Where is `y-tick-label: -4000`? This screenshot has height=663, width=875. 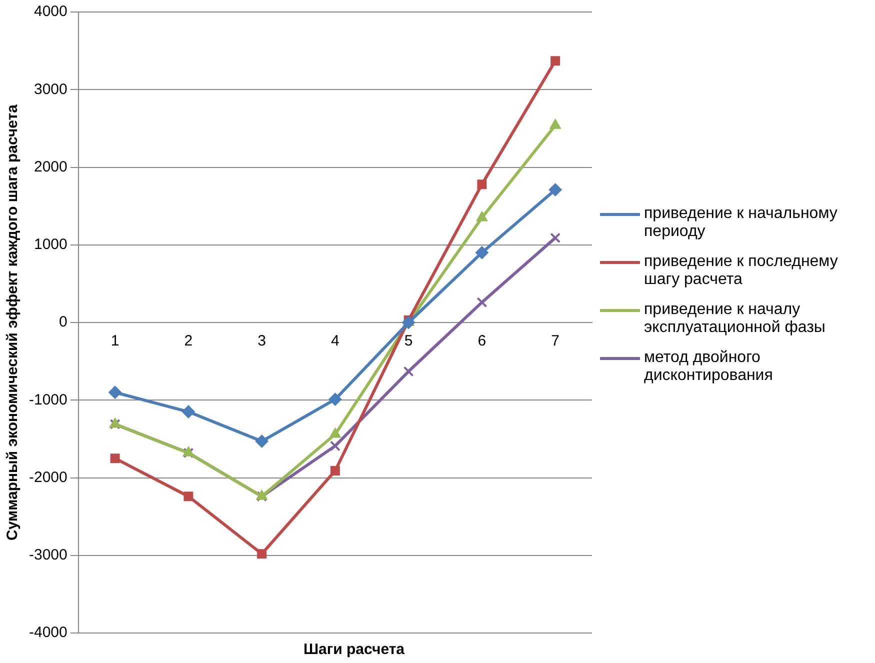 y-tick-label: -4000 is located at coordinates (48, 633).